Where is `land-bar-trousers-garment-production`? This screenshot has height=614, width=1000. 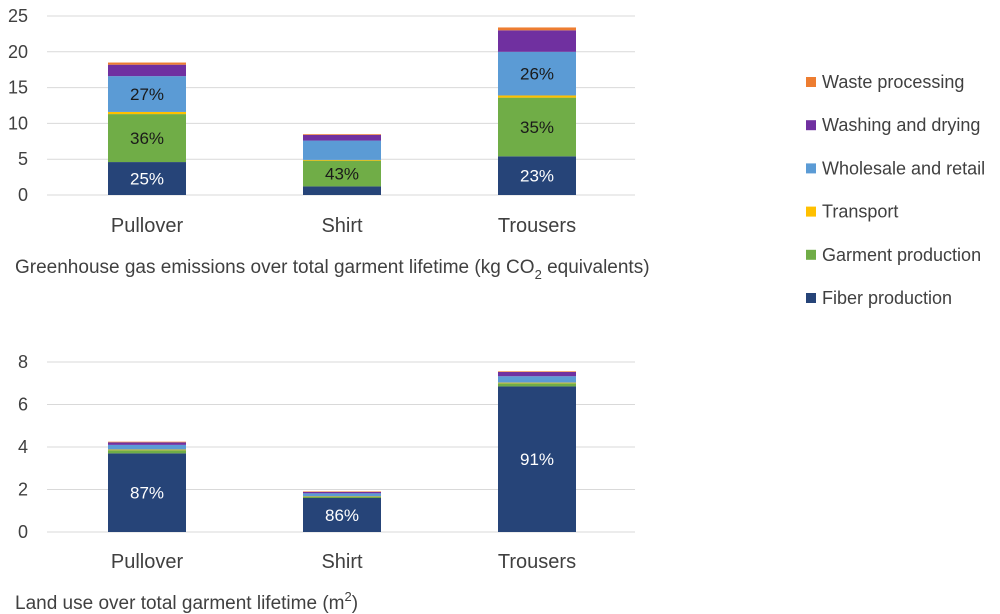 land-bar-trousers-garment-production is located at coordinates (537, 385).